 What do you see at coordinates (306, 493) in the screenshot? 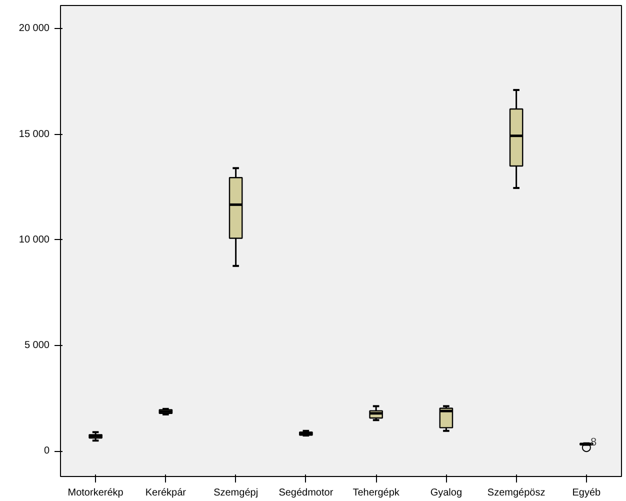
I see `x-tick-label: Segédmotor` at bounding box center [306, 493].